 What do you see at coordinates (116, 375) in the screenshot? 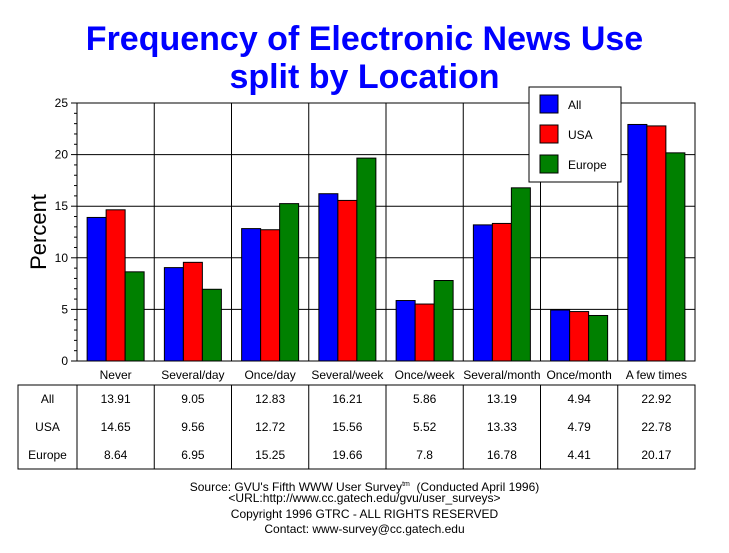
I see `x-tick-label: Never` at bounding box center [116, 375].